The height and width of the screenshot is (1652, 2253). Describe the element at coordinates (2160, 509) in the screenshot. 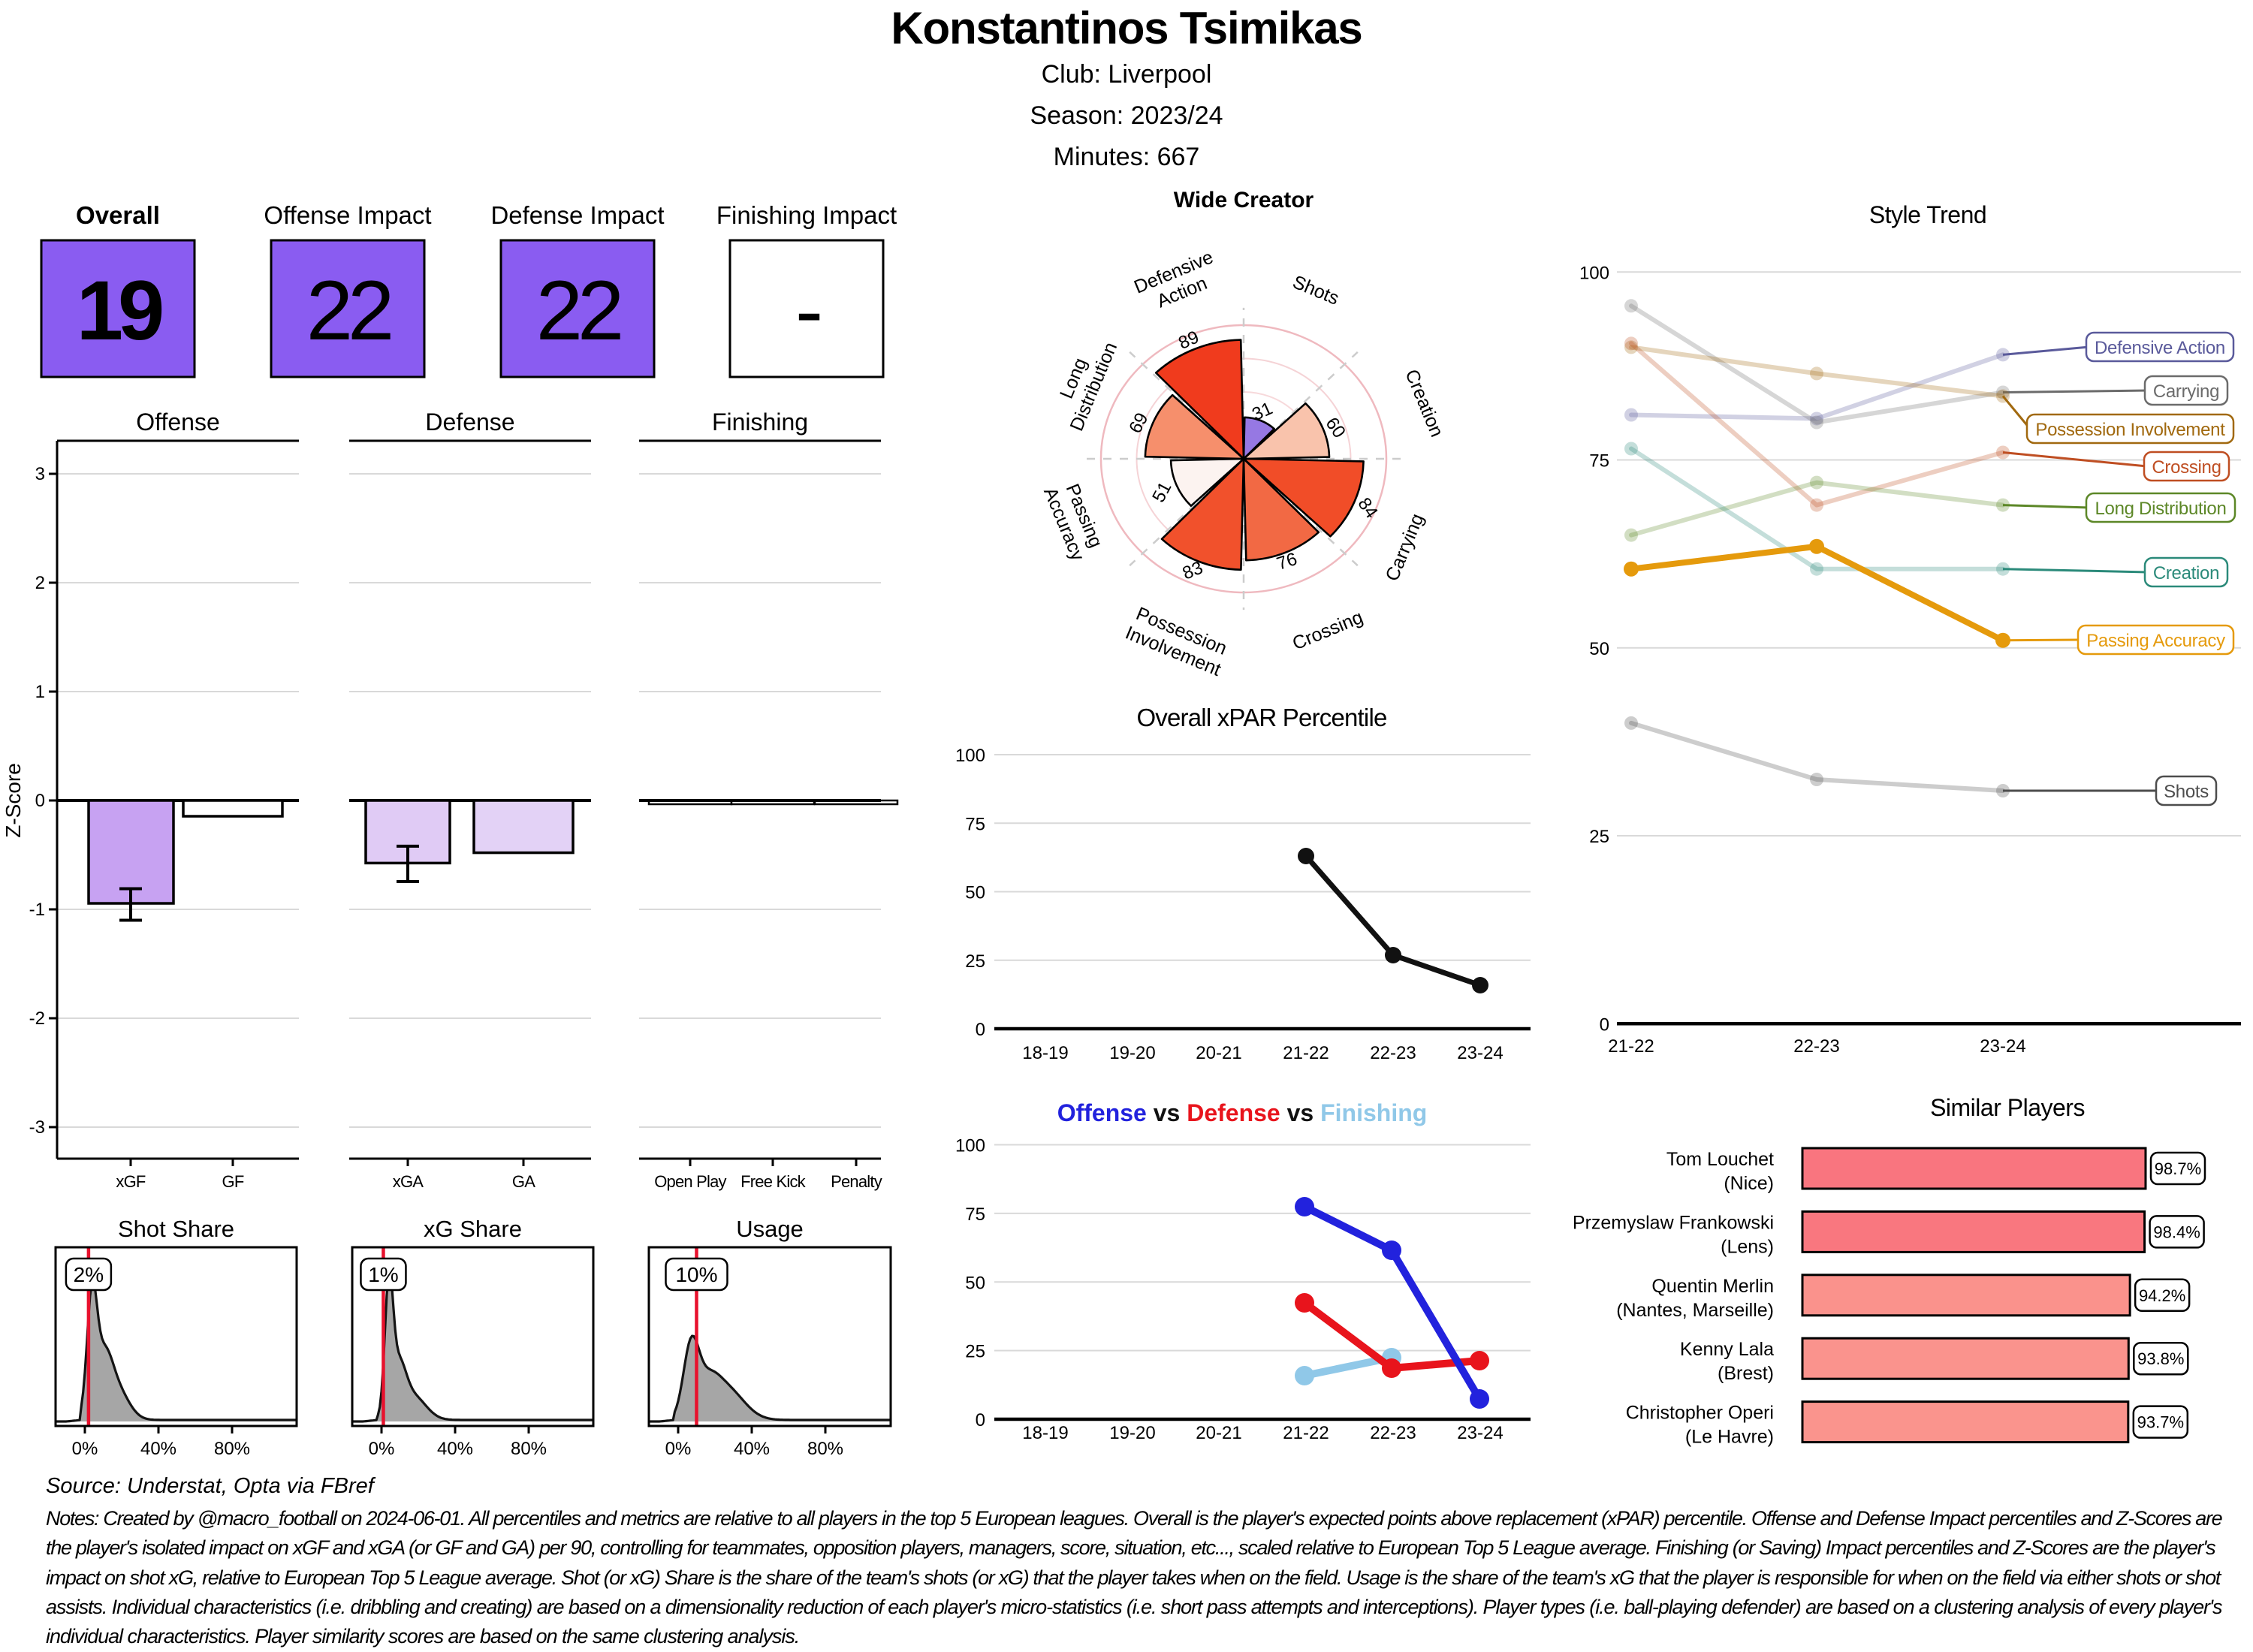

I see `svg-text: Long Distribution` at that location.